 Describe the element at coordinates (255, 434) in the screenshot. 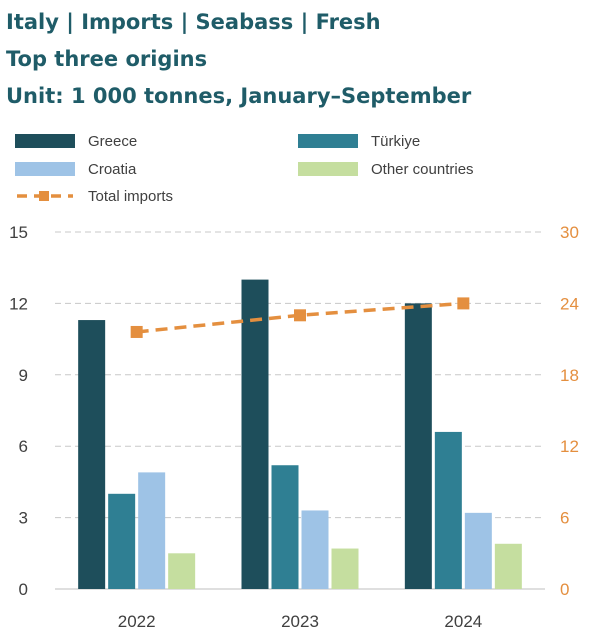

I see `bar-greece-2023` at that location.